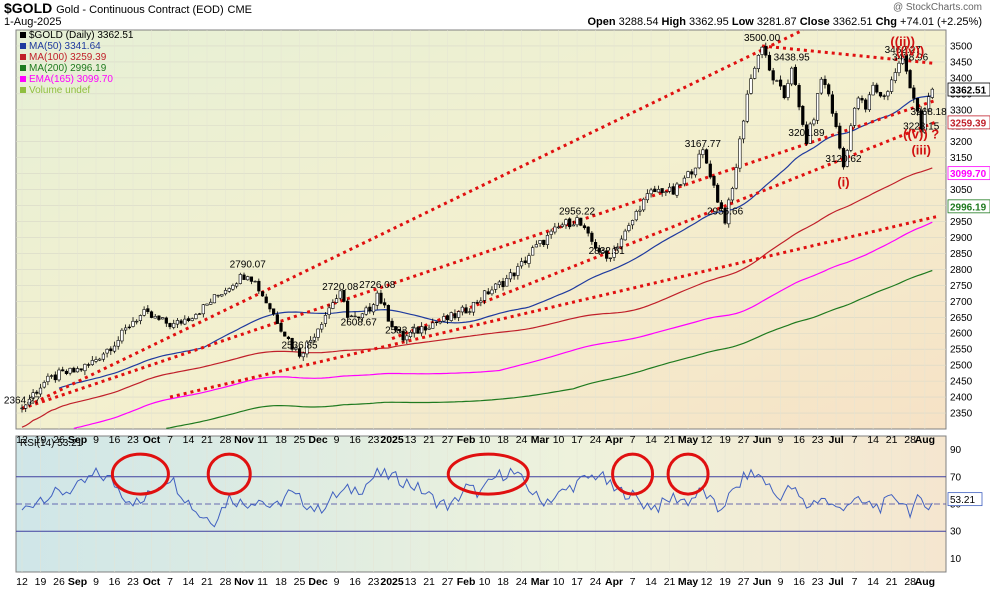  I want to click on price-annotation: 3438.96, so click(910, 57).